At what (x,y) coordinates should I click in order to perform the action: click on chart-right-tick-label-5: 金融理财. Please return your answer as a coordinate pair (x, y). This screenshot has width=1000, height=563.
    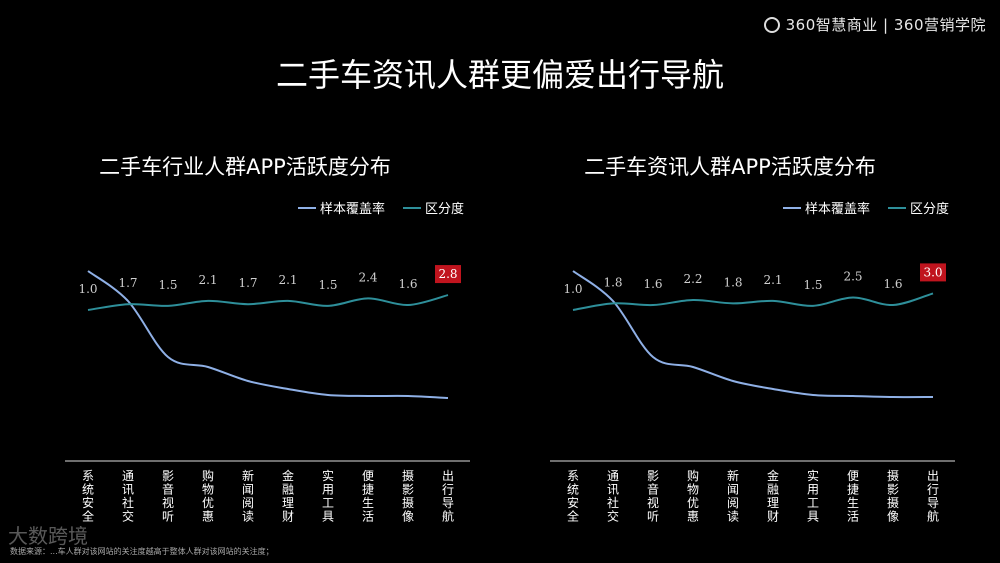
    Looking at the image, I should click on (773, 496).